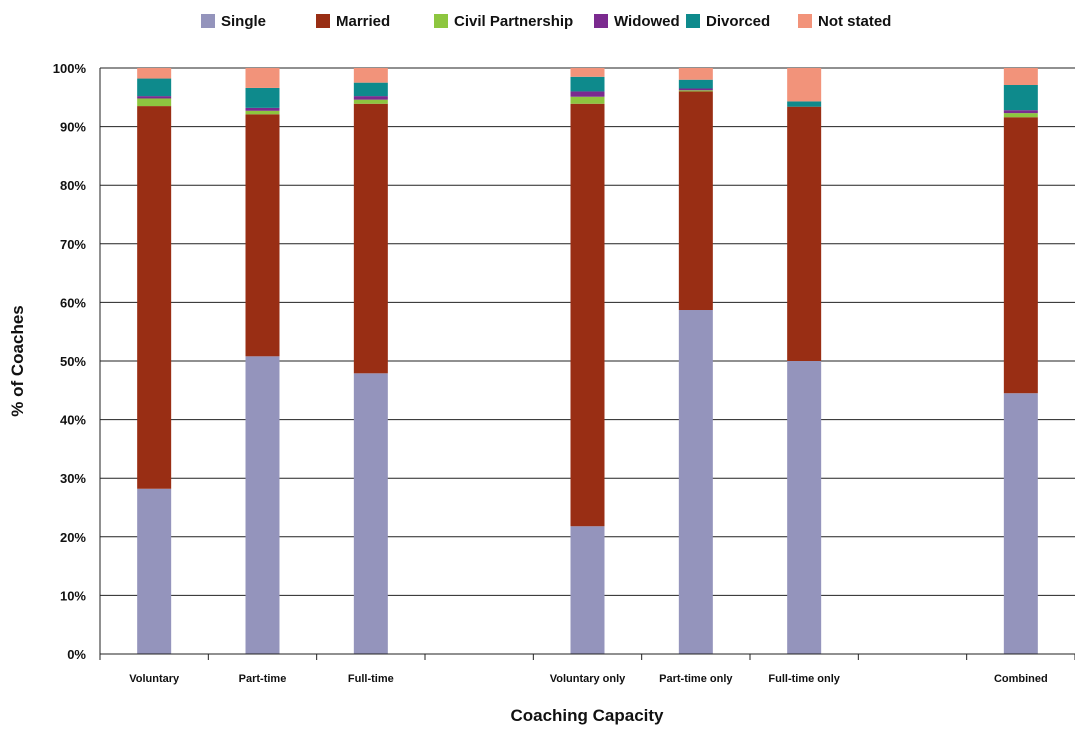  I want to click on y-axis-ticks: 0% 10% 20% 30% 40% 50% 60% 70% 80% 90% 100%, so click(70, 361).